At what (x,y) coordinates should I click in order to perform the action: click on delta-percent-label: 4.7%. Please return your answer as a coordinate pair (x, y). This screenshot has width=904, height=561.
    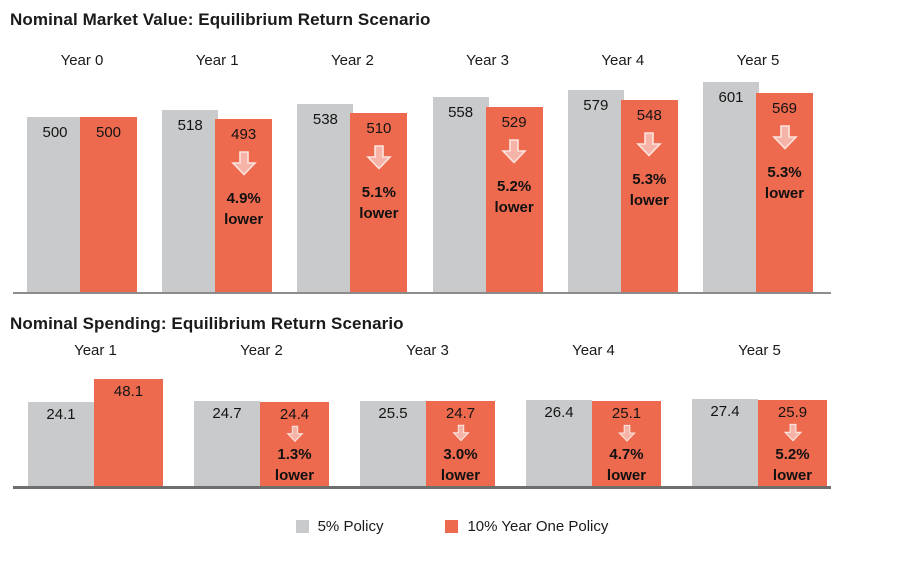
    Looking at the image, I should click on (626, 454).